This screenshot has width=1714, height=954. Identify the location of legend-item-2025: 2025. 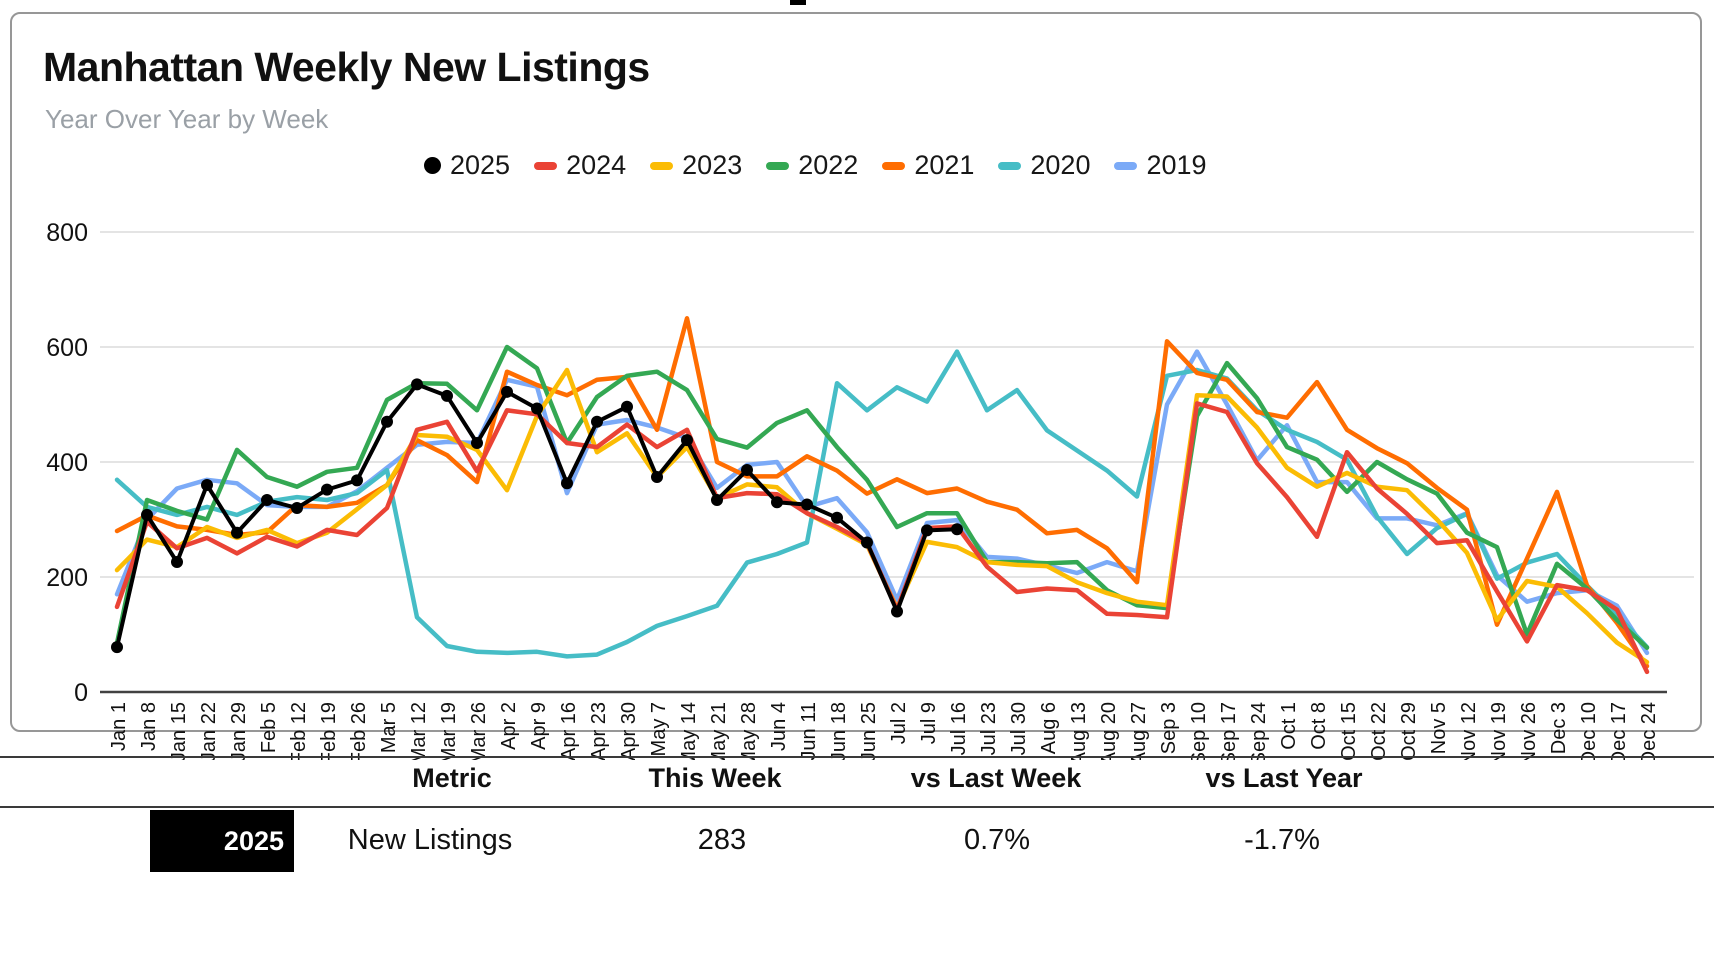
(467, 165).